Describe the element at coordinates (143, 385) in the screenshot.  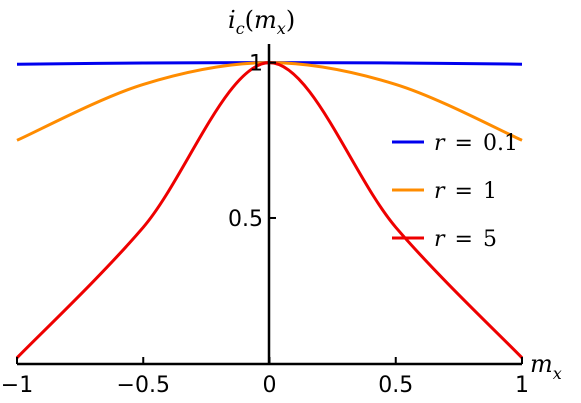
I see `x-tick-label: −0.5` at that location.